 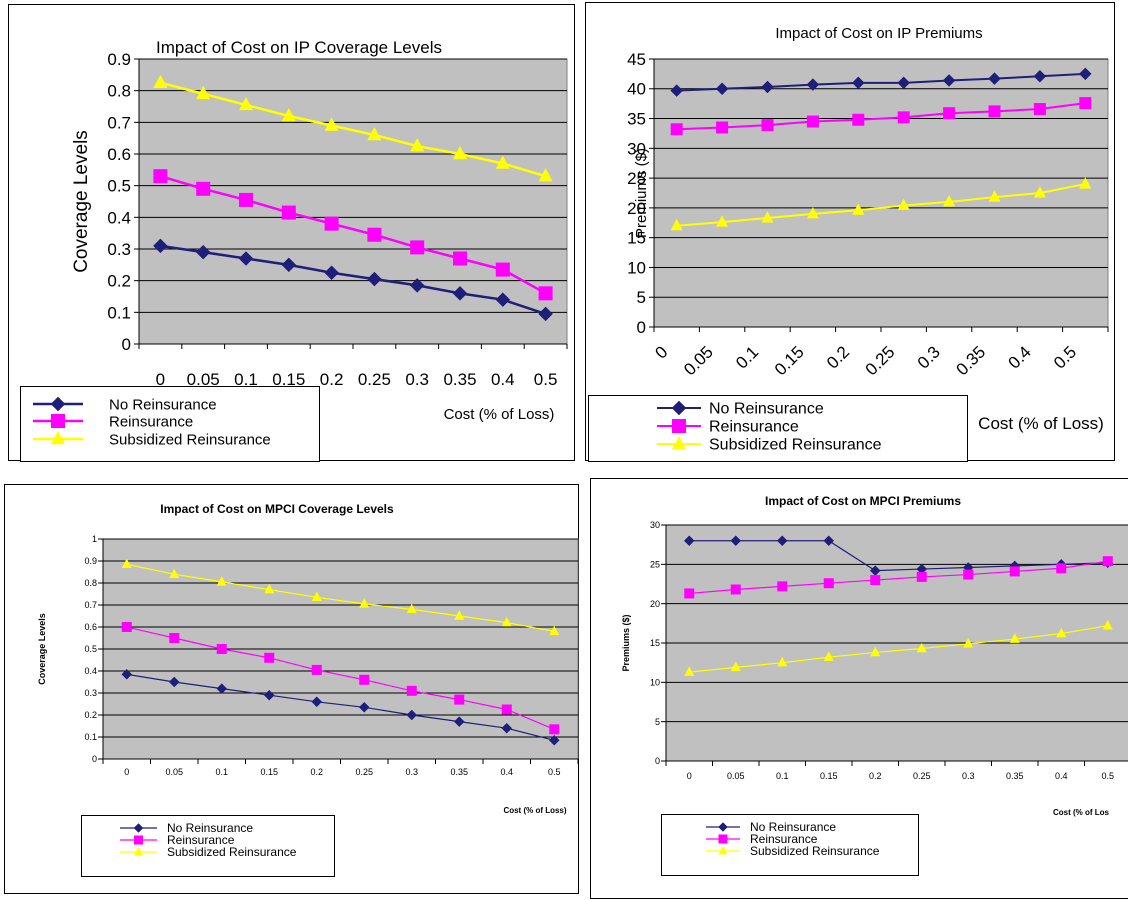 I want to click on y-tick-label: 1, so click(x=94, y=539).